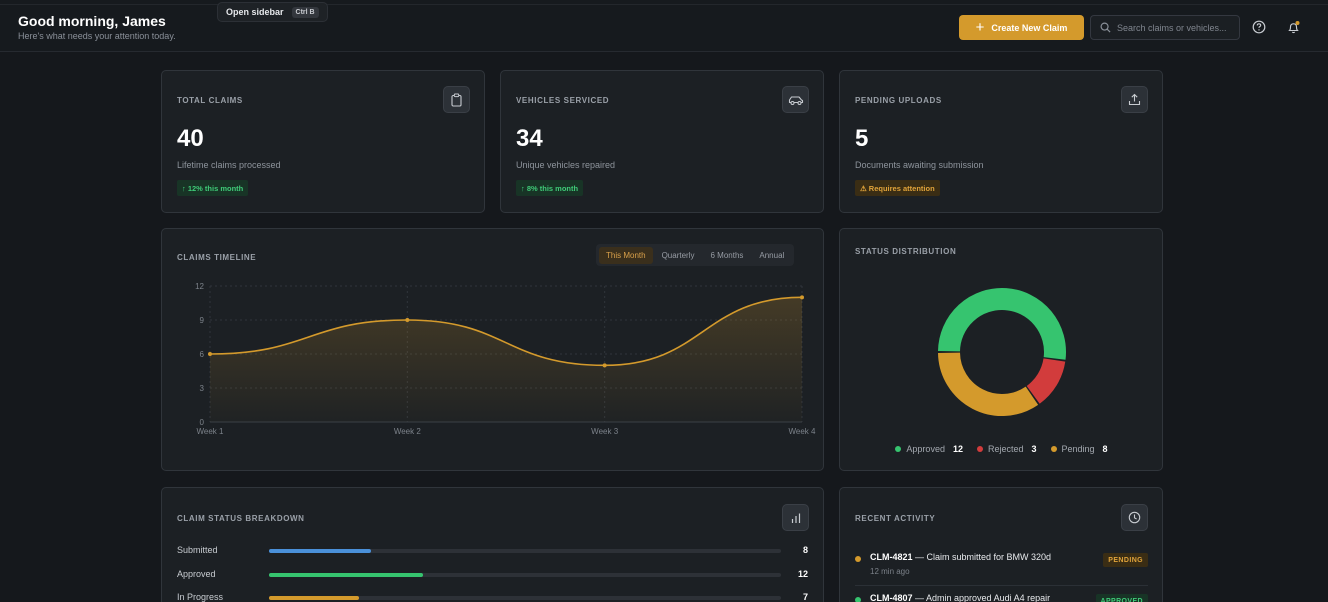  What do you see at coordinates (897, 188) in the screenshot?
I see `attention-badge: ⚠ Requires attention` at bounding box center [897, 188].